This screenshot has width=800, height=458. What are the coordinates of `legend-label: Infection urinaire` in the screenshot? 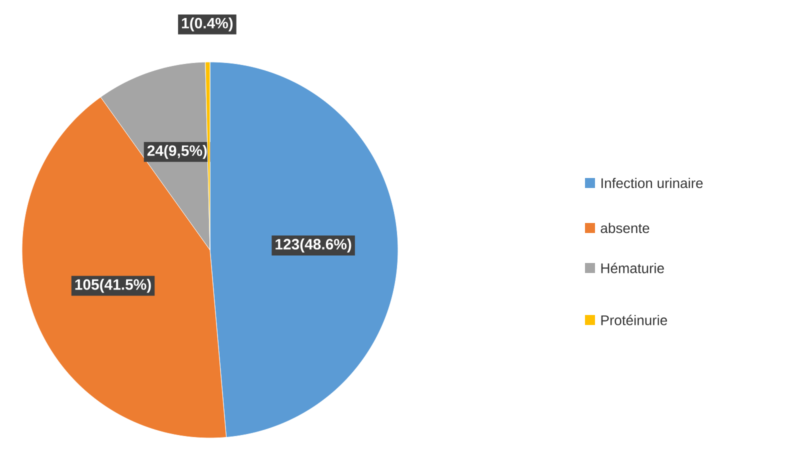 It's located at (652, 183).